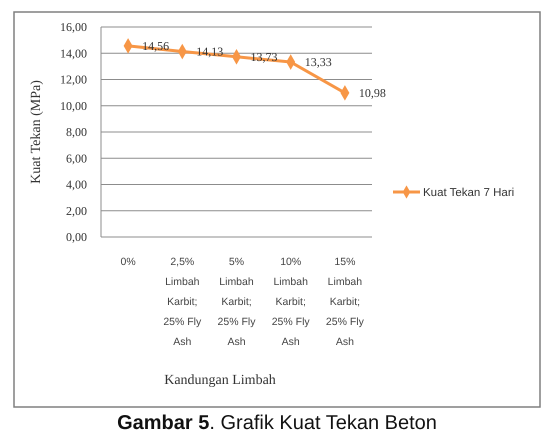 Image resolution: width=542 pixels, height=435 pixels. What do you see at coordinates (76, 211) in the screenshot?
I see `y-tick-label: 2,00` at bounding box center [76, 211].